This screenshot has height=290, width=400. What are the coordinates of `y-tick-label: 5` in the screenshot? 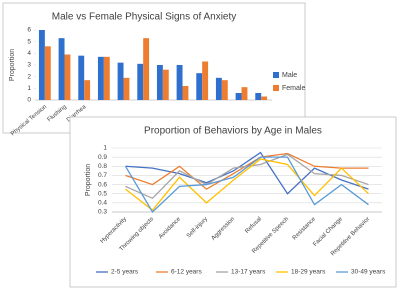 It's located at (29, 41).